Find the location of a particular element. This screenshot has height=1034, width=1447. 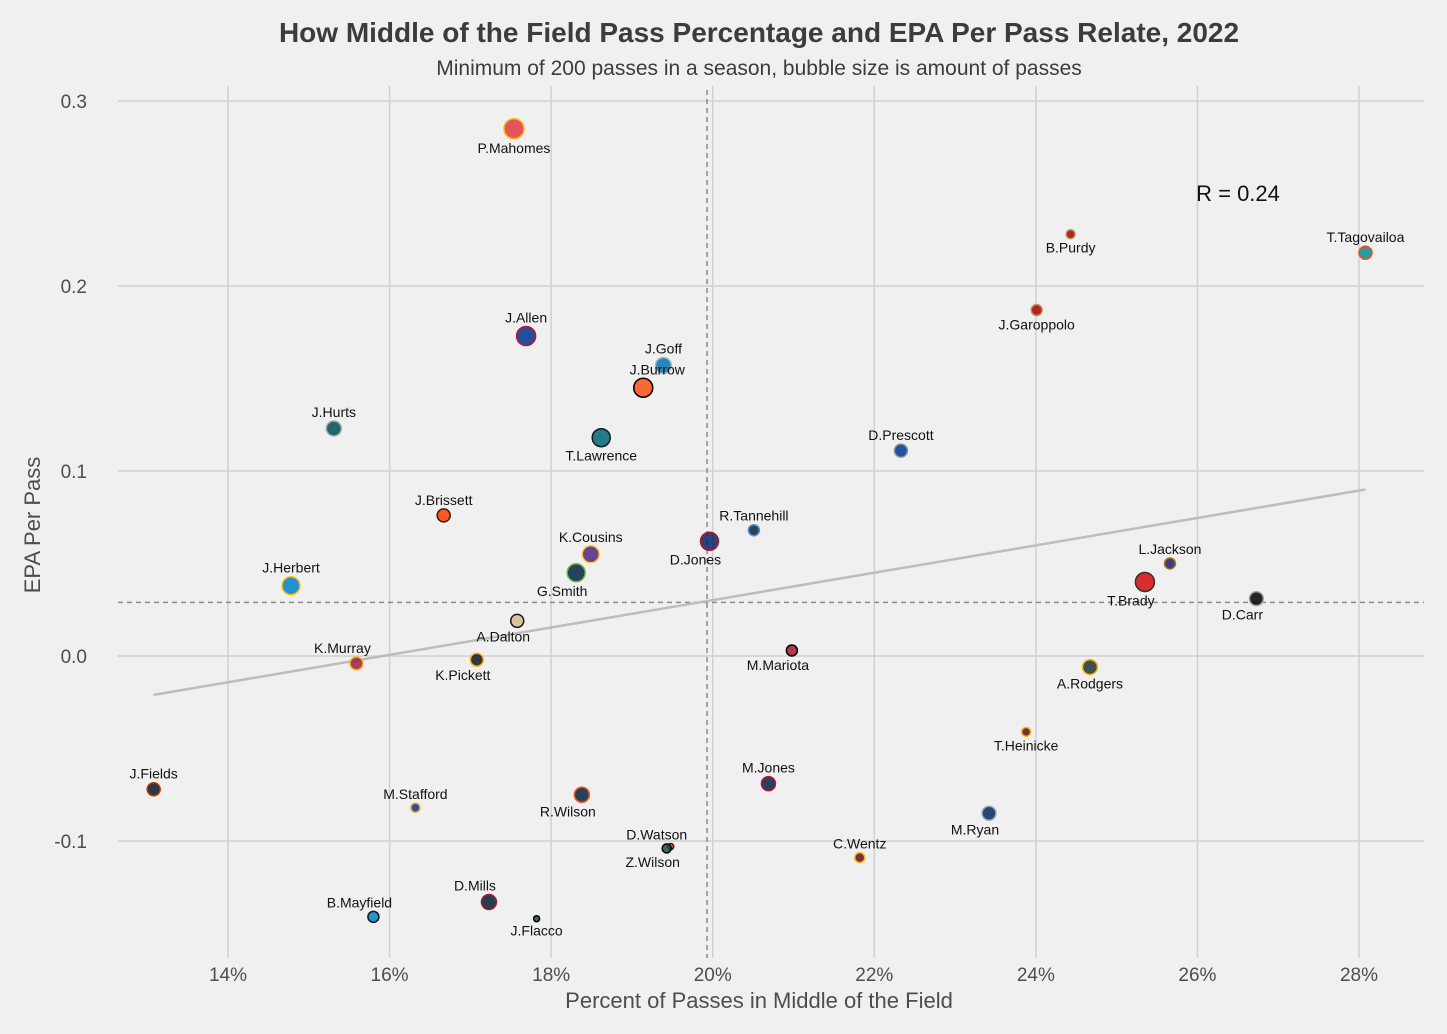

point-label: M.Stafford is located at coordinates (415, 794).